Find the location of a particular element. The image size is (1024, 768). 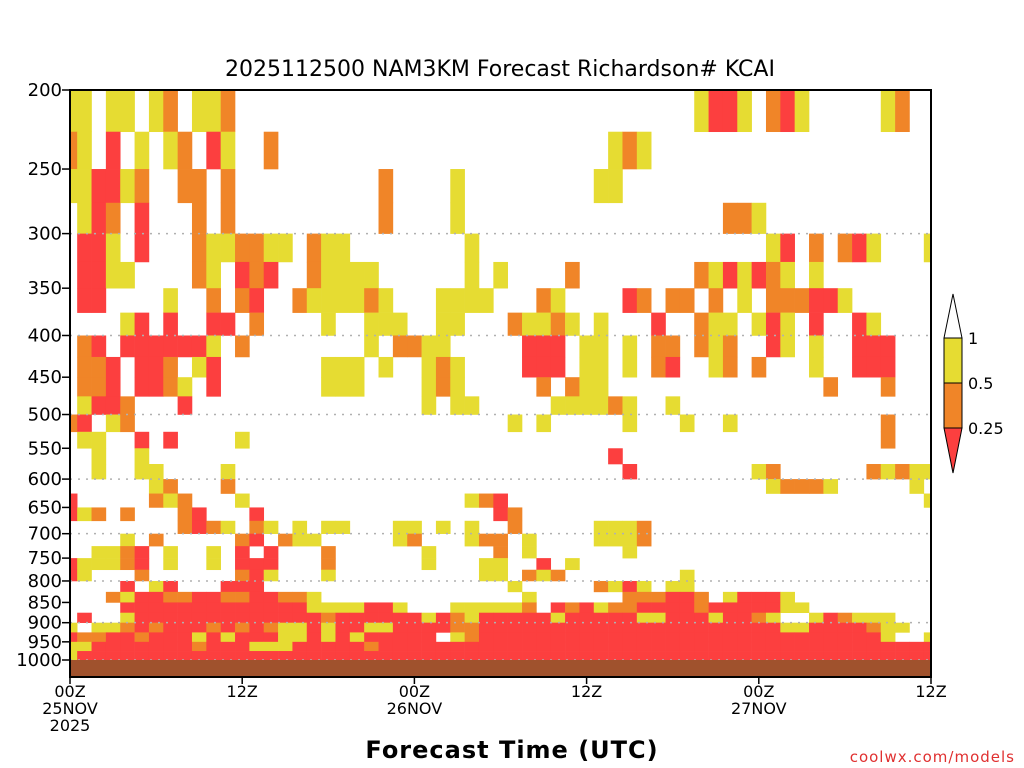

x-tick-label: 00Z is located at coordinates (69, 691).